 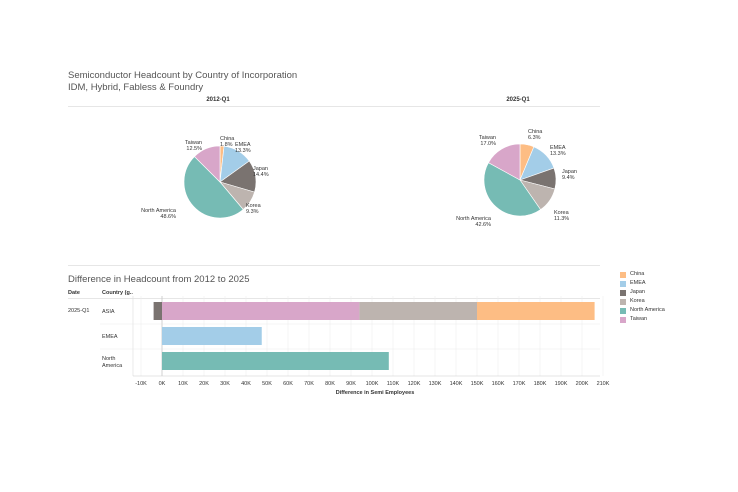 I want to click on legend-label: EMEA, so click(x=638, y=283).